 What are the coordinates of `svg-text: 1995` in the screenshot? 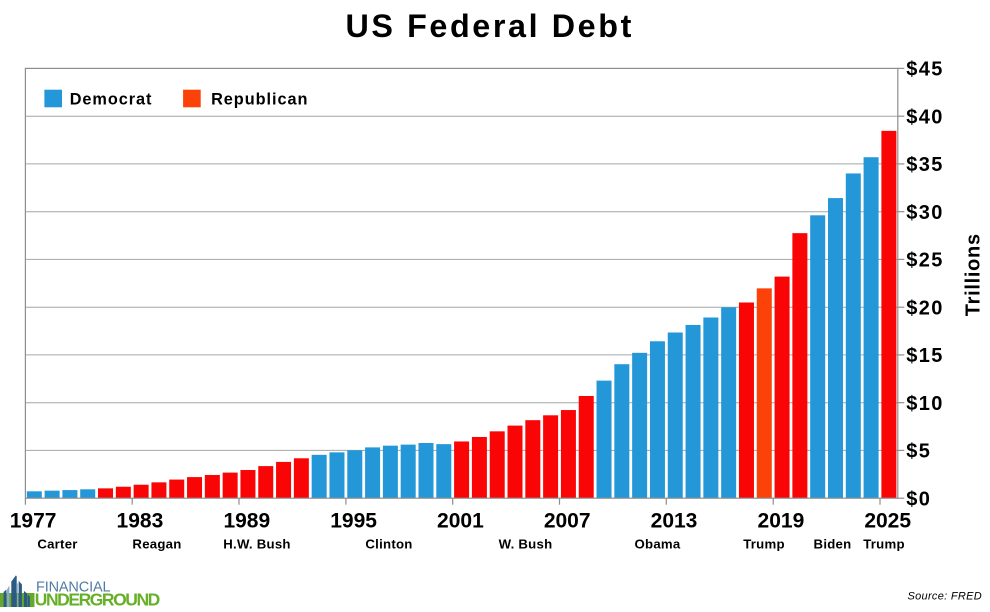 It's located at (353, 520).